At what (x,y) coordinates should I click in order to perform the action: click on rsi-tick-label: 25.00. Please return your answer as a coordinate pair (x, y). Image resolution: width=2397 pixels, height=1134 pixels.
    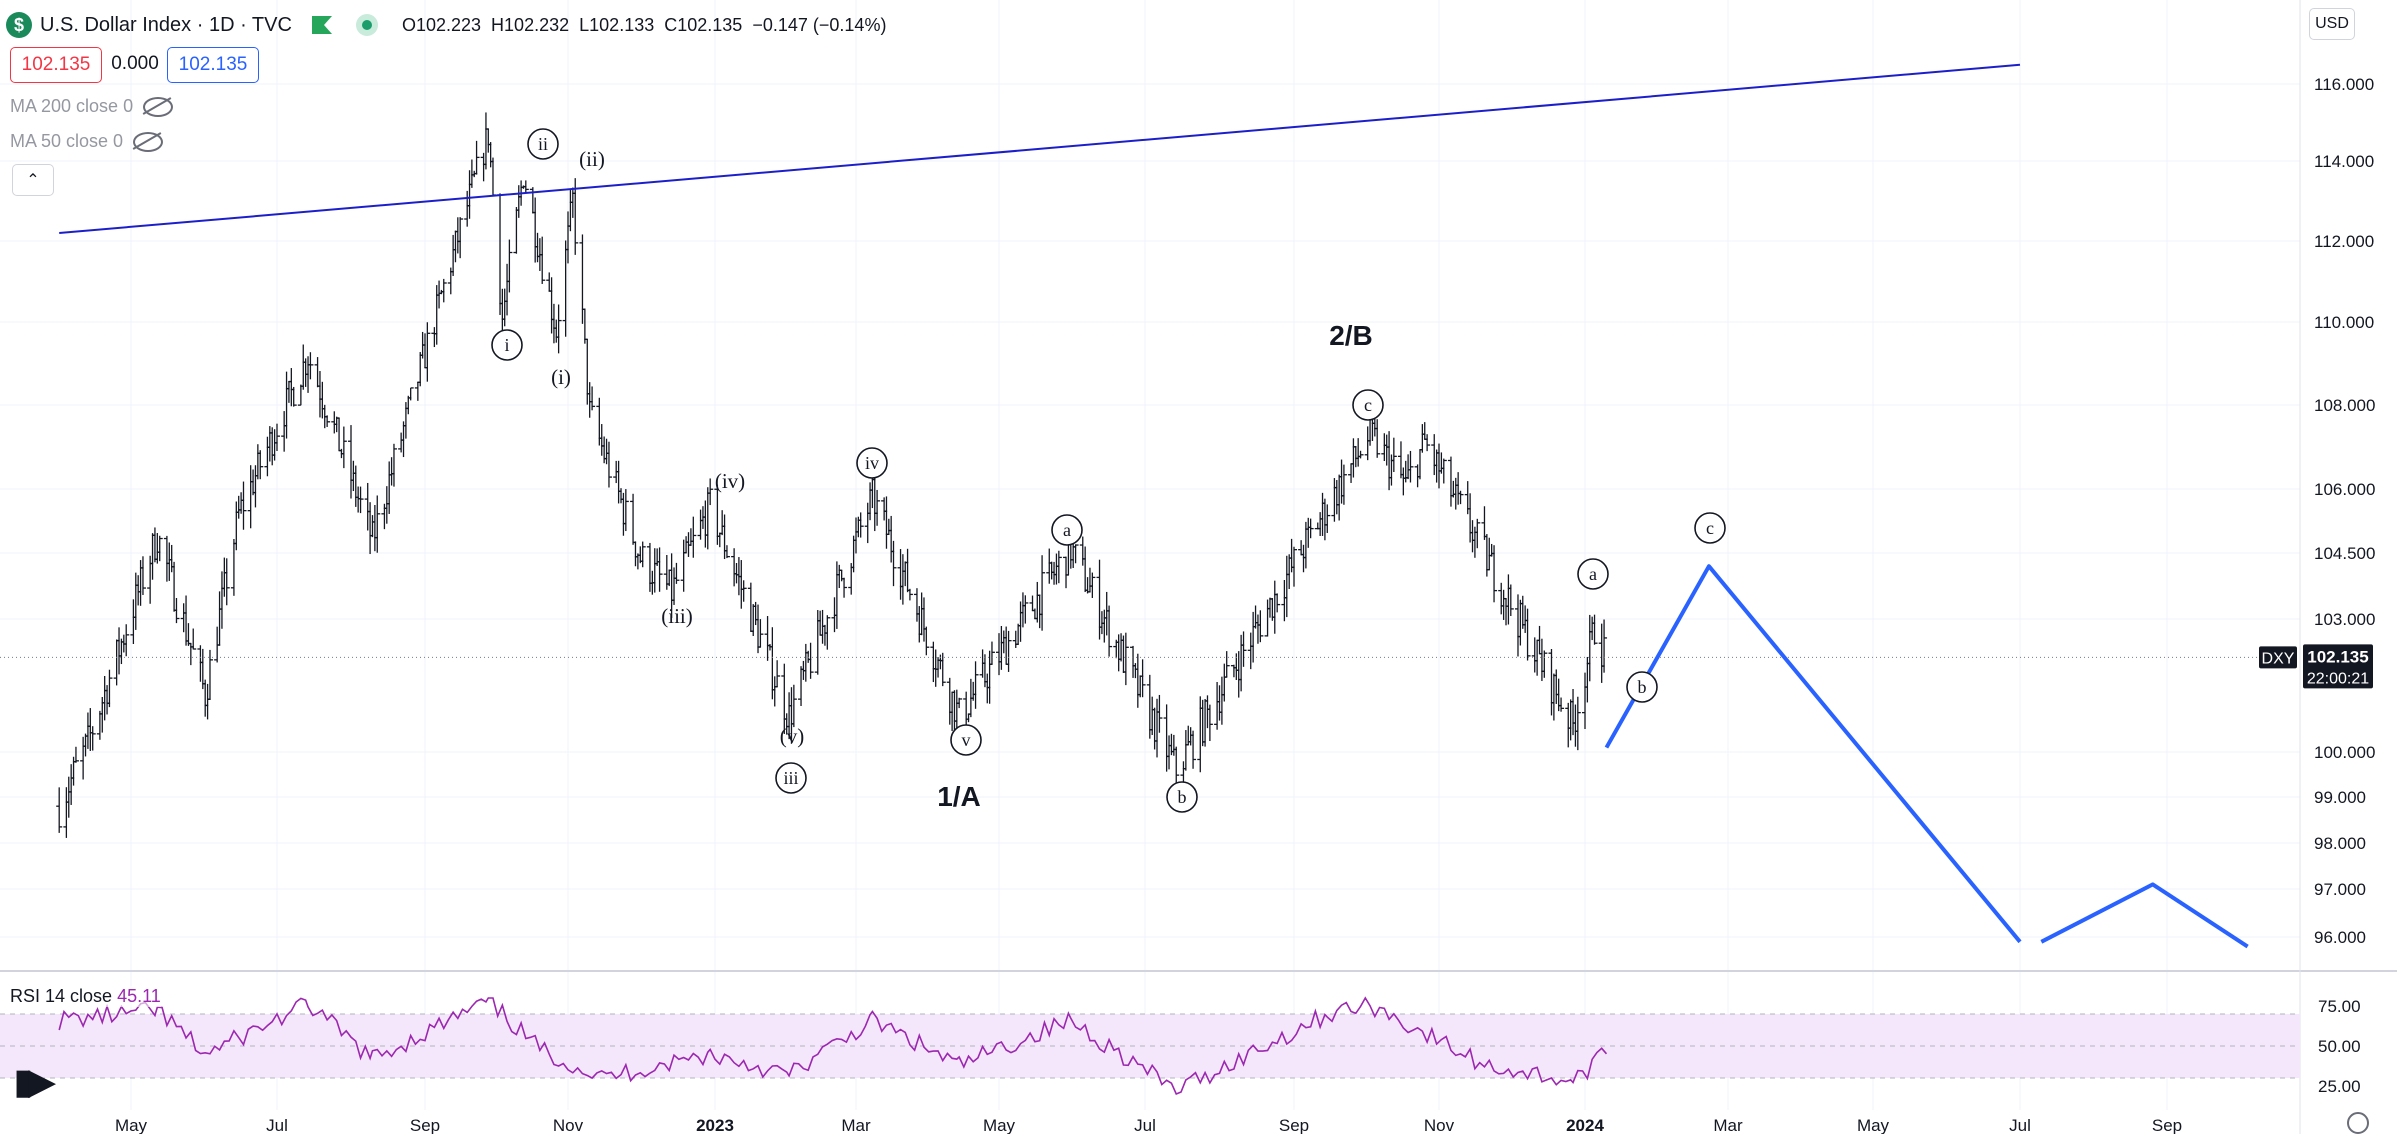
    Looking at the image, I should click on (2339, 1086).